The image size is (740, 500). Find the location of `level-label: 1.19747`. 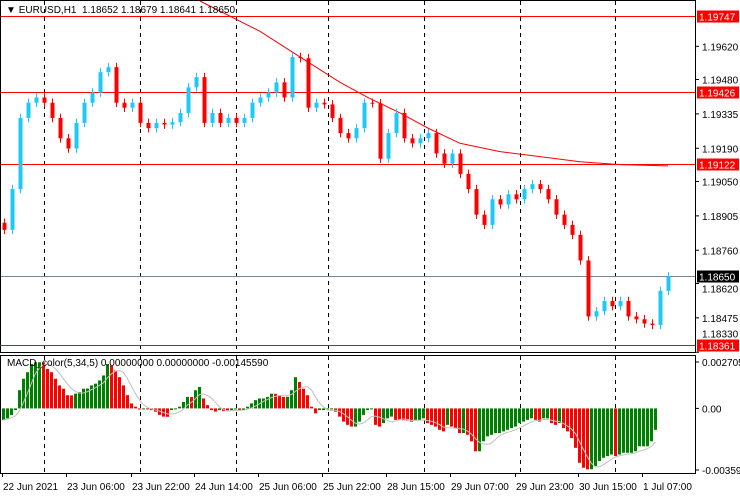

level-label: 1.19747 is located at coordinates (717, 18).